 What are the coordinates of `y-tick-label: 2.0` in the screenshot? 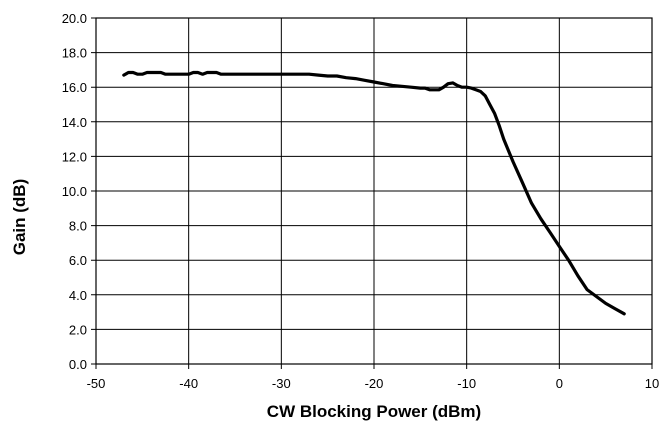 It's located at (78, 329).